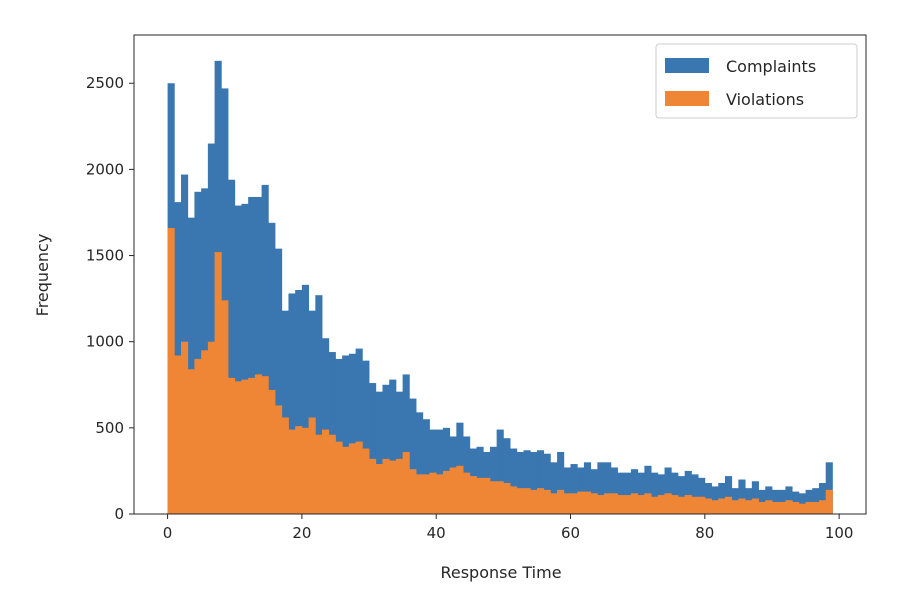  What do you see at coordinates (704, 533) in the screenshot?
I see `x-tick-label: 80` at bounding box center [704, 533].